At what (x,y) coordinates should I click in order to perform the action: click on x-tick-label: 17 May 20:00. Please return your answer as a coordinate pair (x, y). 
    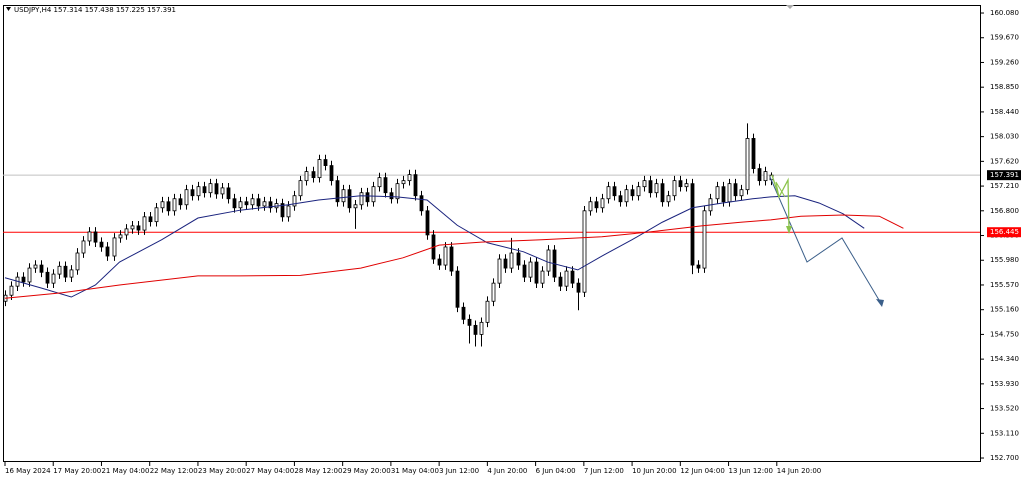
    Looking at the image, I should click on (77, 471).